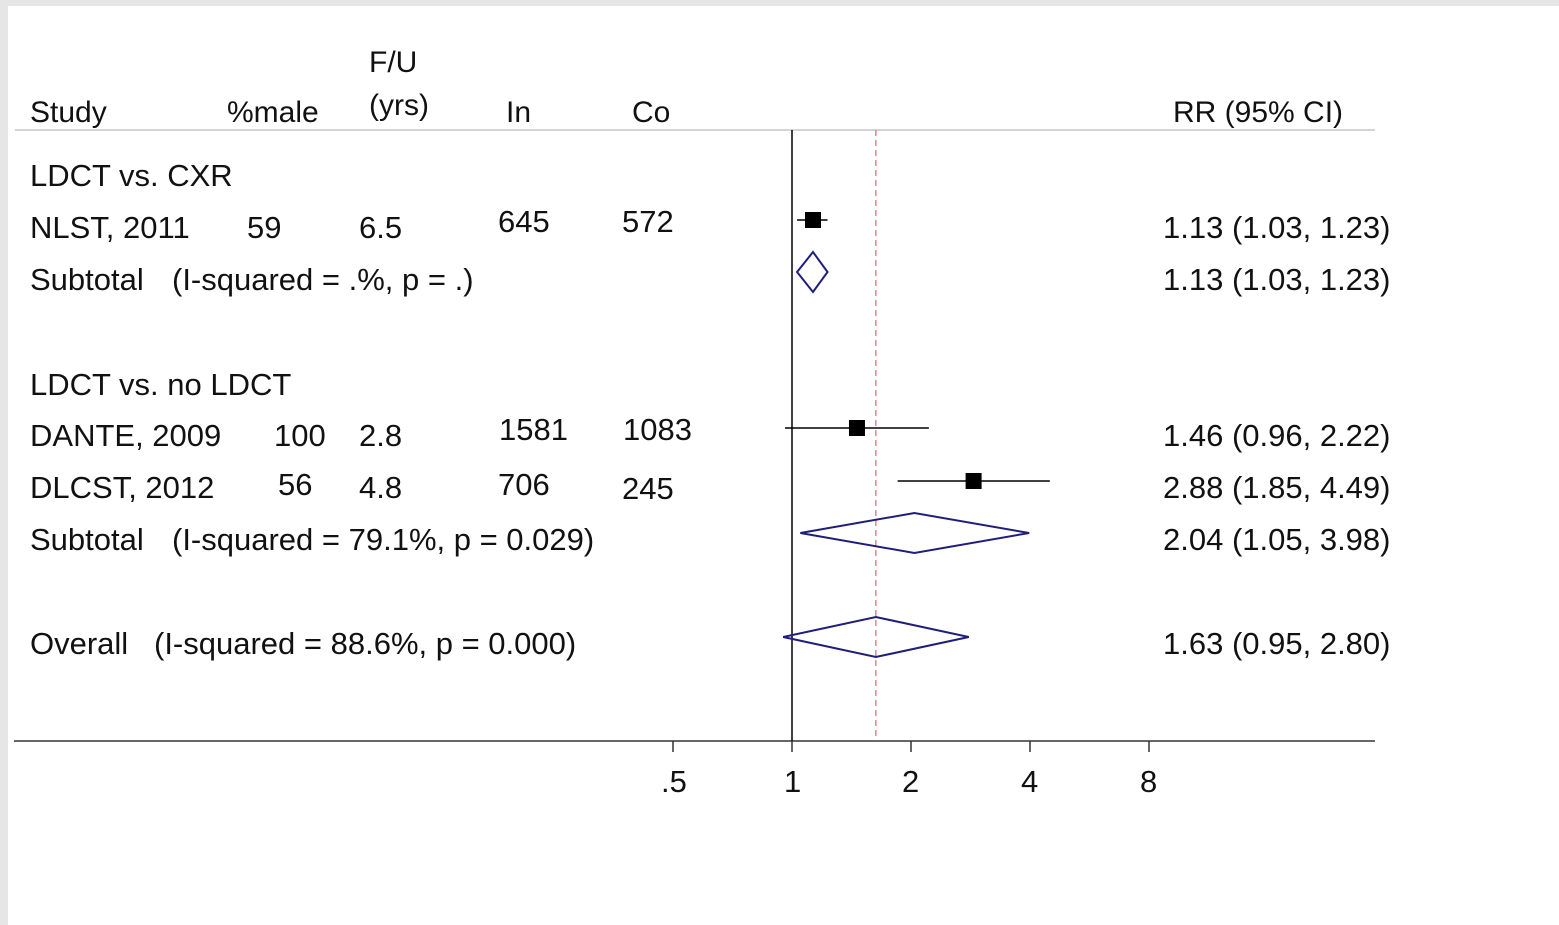 The width and height of the screenshot is (1559, 925). Describe the element at coordinates (399, 105) in the screenshot. I see `header-followup-line2: (yrs)` at that location.